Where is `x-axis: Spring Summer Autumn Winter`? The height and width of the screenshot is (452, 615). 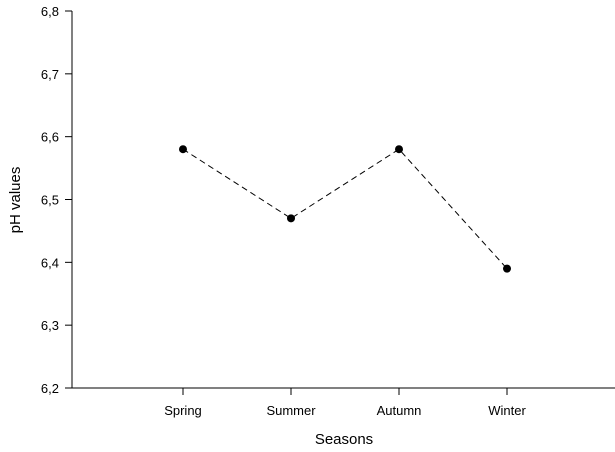
x-axis: Spring Summer Autumn Winter is located at coordinates (343, 402).